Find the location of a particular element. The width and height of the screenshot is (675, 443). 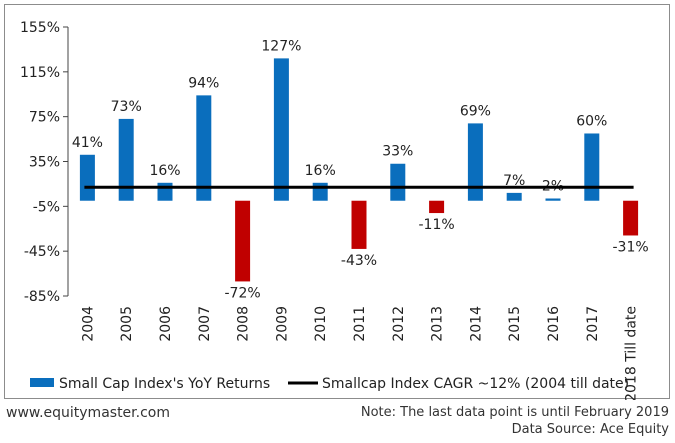

x-tick-label: 2004 is located at coordinates (88, 324).